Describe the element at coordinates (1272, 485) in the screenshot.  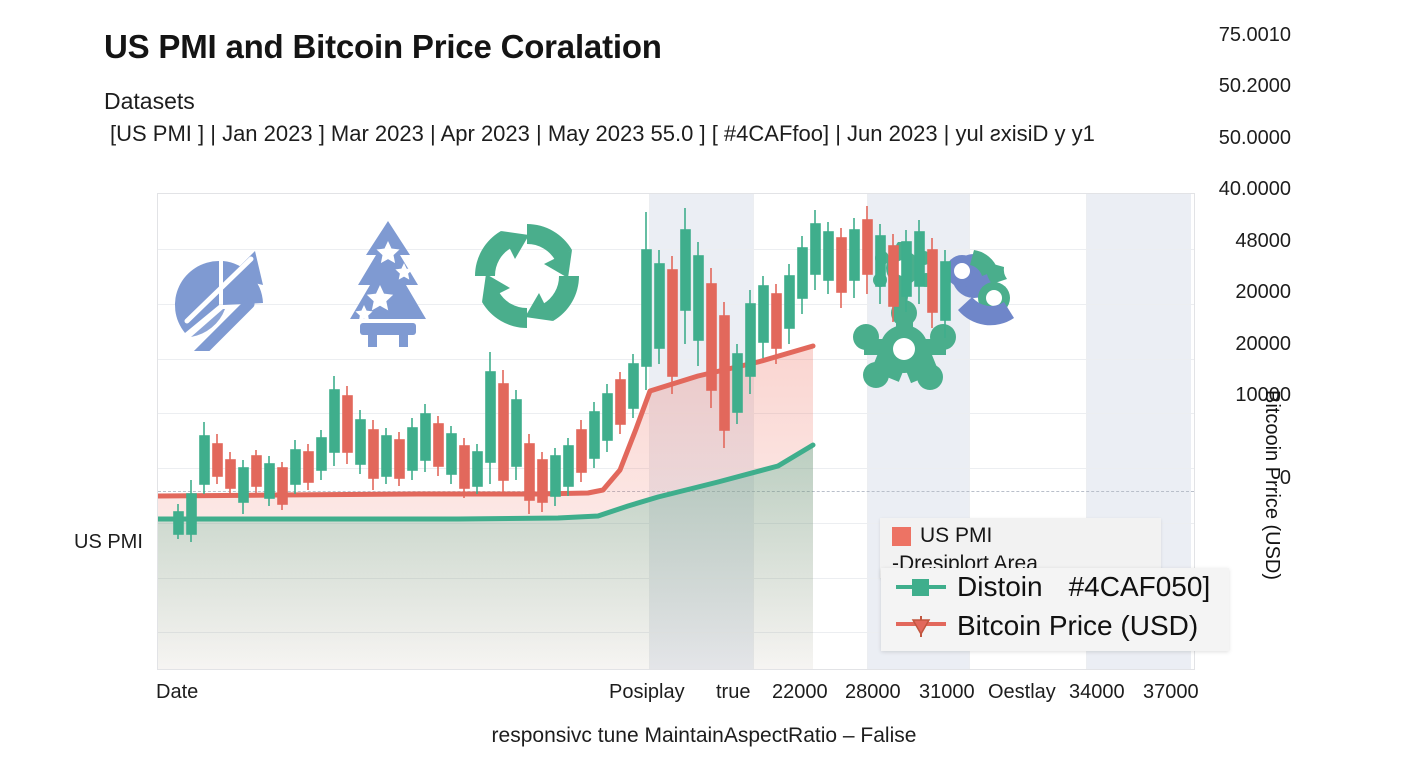
I see `y-axis-title: Bitcooin Prrice (USD)` at that location.